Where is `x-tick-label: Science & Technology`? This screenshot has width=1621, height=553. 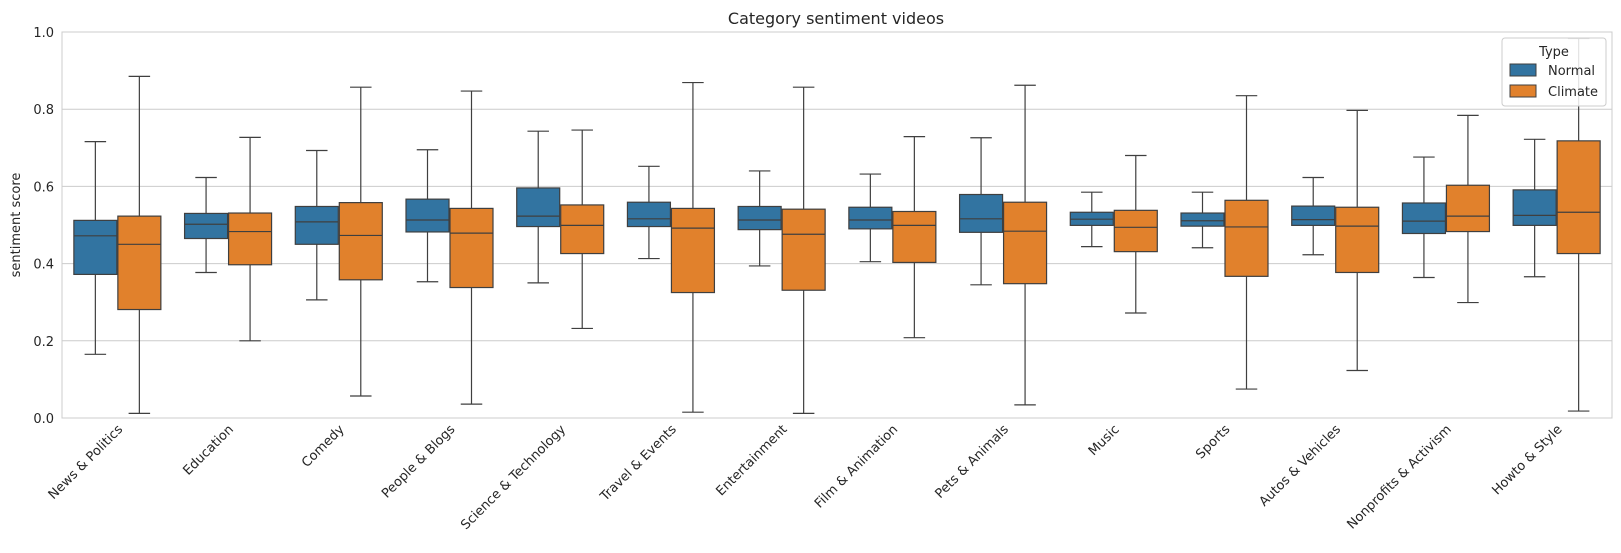
x-tick-label: Science & Technology is located at coordinates (513, 477).